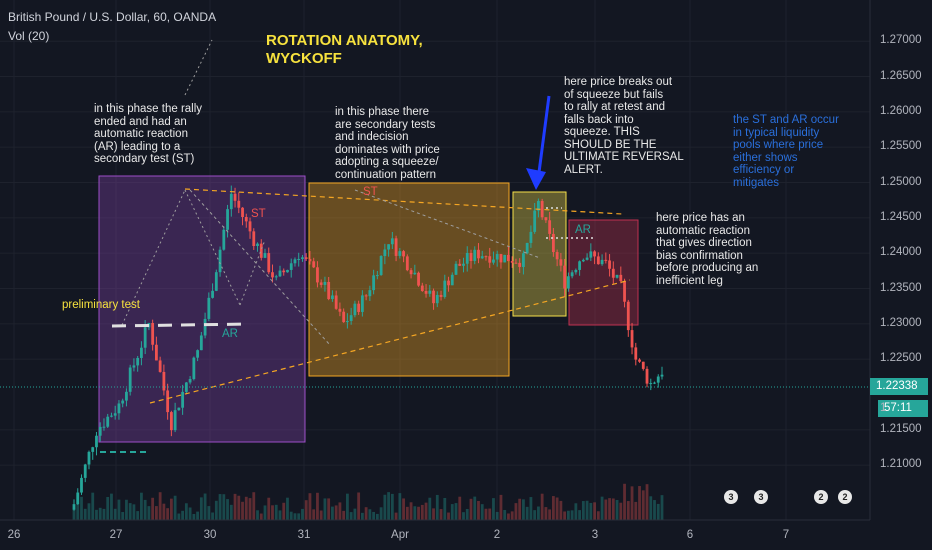 This screenshot has width=932, height=550. Describe the element at coordinates (368, 501) in the screenshot. I see `volume-bars` at that location.